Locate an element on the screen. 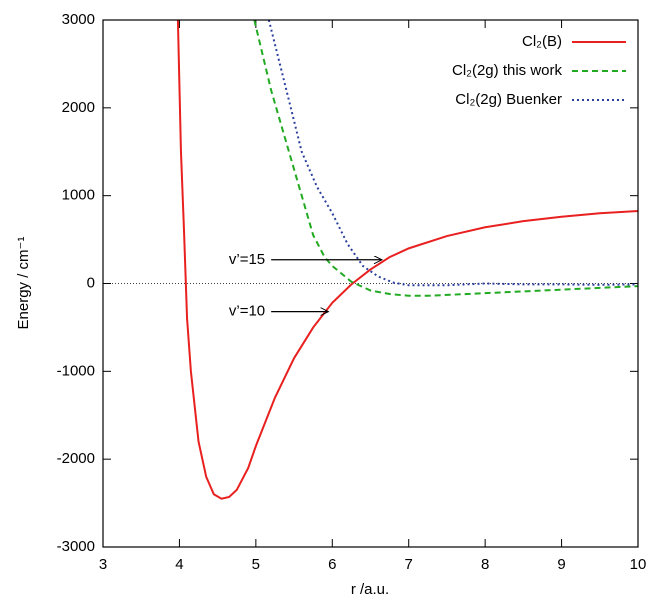 This screenshot has width=651, height=603. x-tick-label: 9 is located at coordinates (561, 564).